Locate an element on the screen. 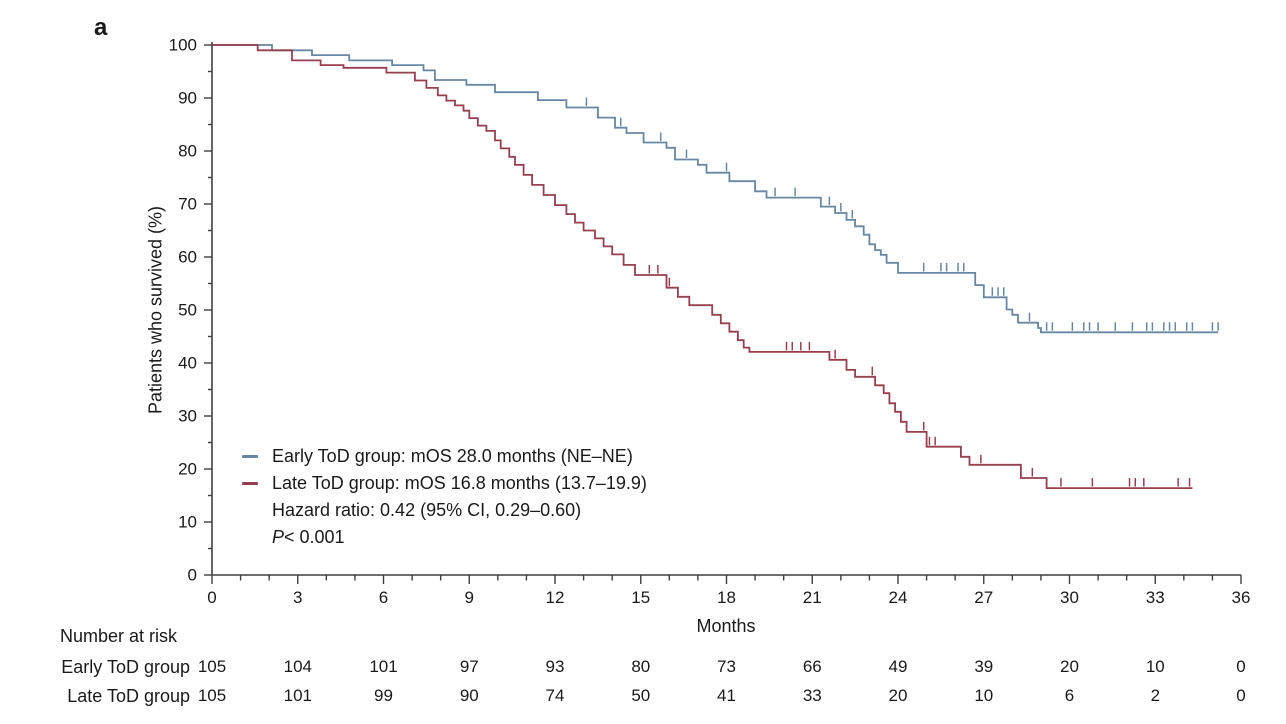  x-tick-label: 33 is located at coordinates (1155, 597).